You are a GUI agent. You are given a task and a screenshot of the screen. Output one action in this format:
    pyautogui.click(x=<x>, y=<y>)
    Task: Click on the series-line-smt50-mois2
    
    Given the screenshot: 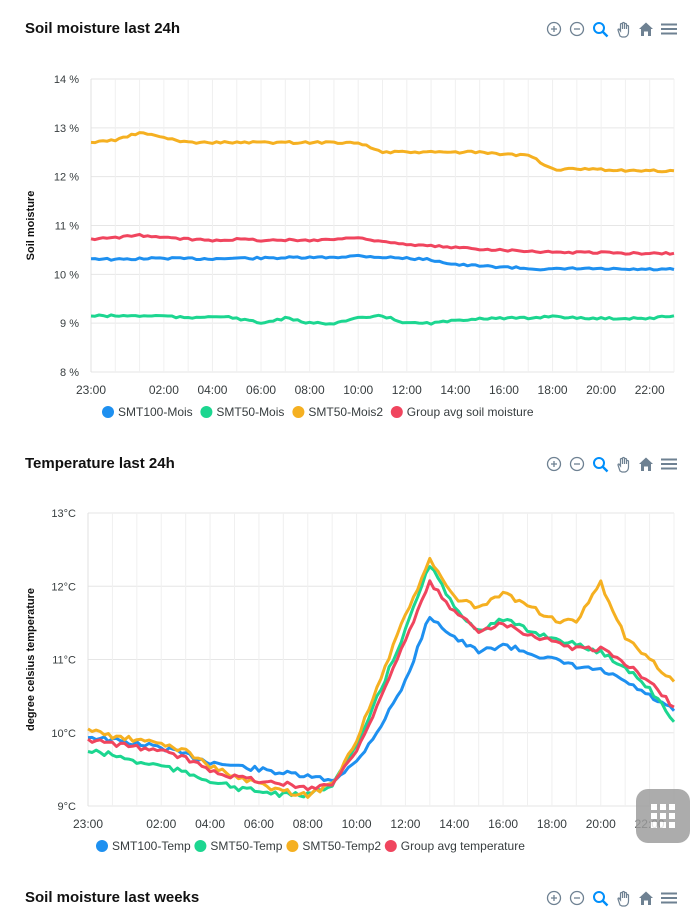 What is the action you would take?
    pyautogui.click(x=382, y=152)
    